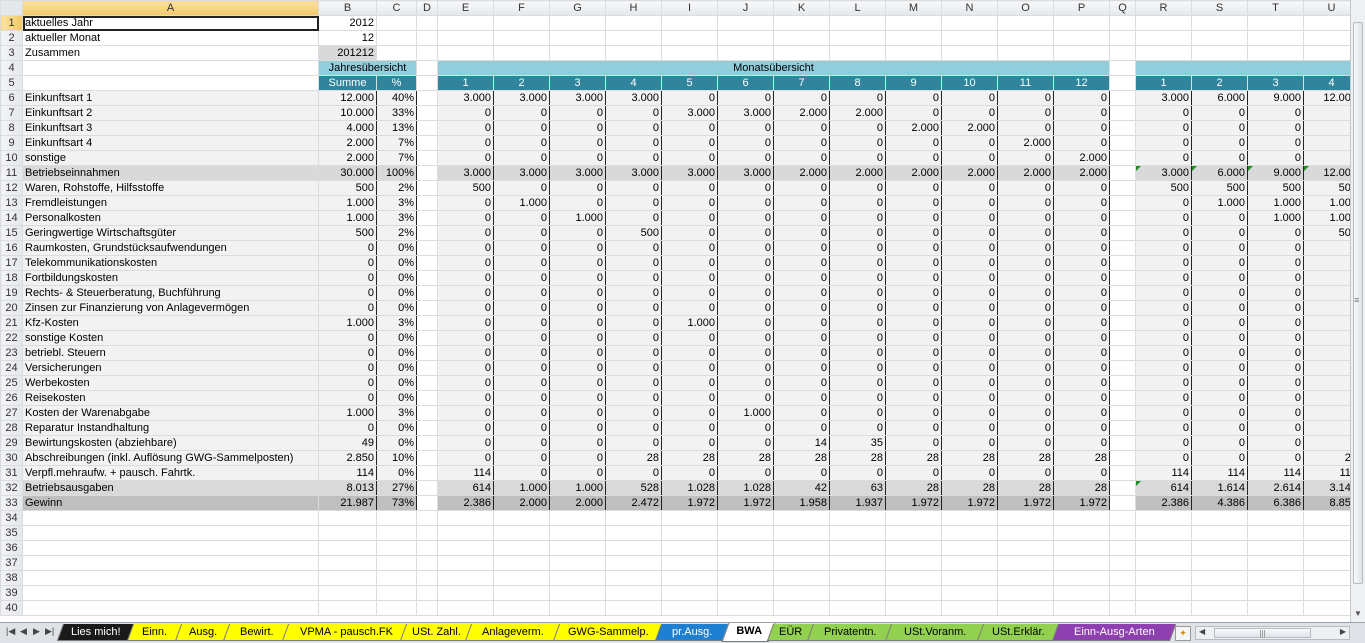 The image size is (1365, 643). What do you see at coordinates (170, 323) in the screenshot?
I see `row-label-cell: Kfz-Kosten` at bounding box center [170, 323].